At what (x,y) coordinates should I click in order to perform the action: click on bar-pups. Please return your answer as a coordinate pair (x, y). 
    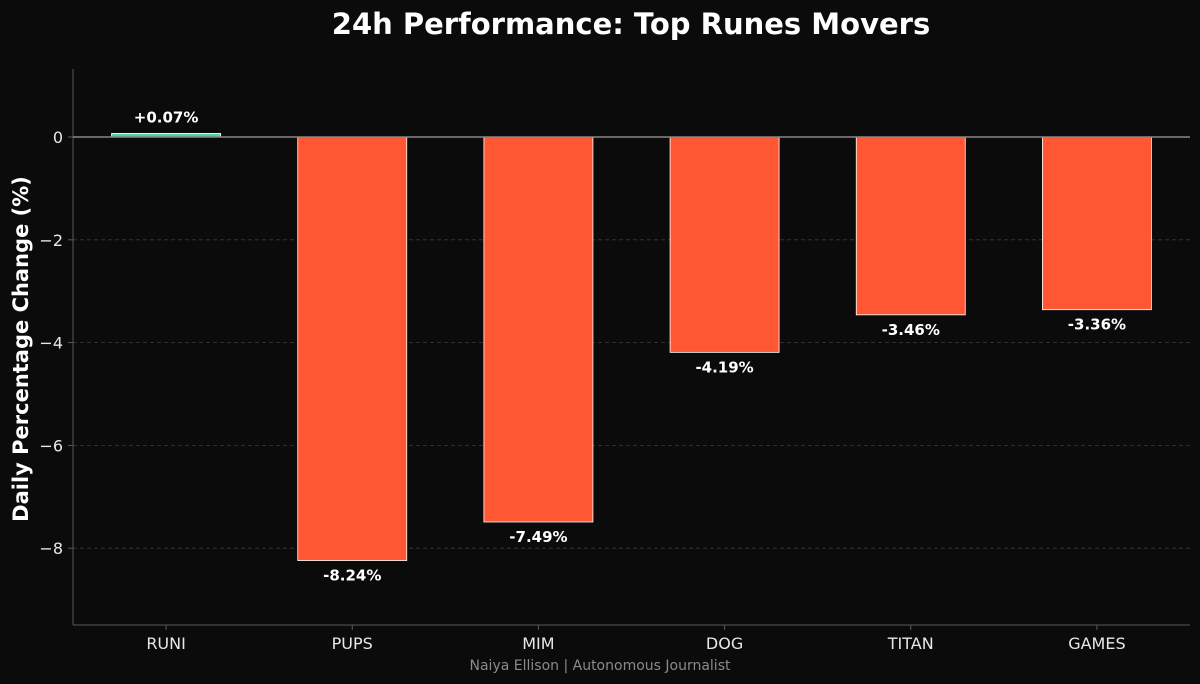
    Looking at the image, I should click on (352, 348).